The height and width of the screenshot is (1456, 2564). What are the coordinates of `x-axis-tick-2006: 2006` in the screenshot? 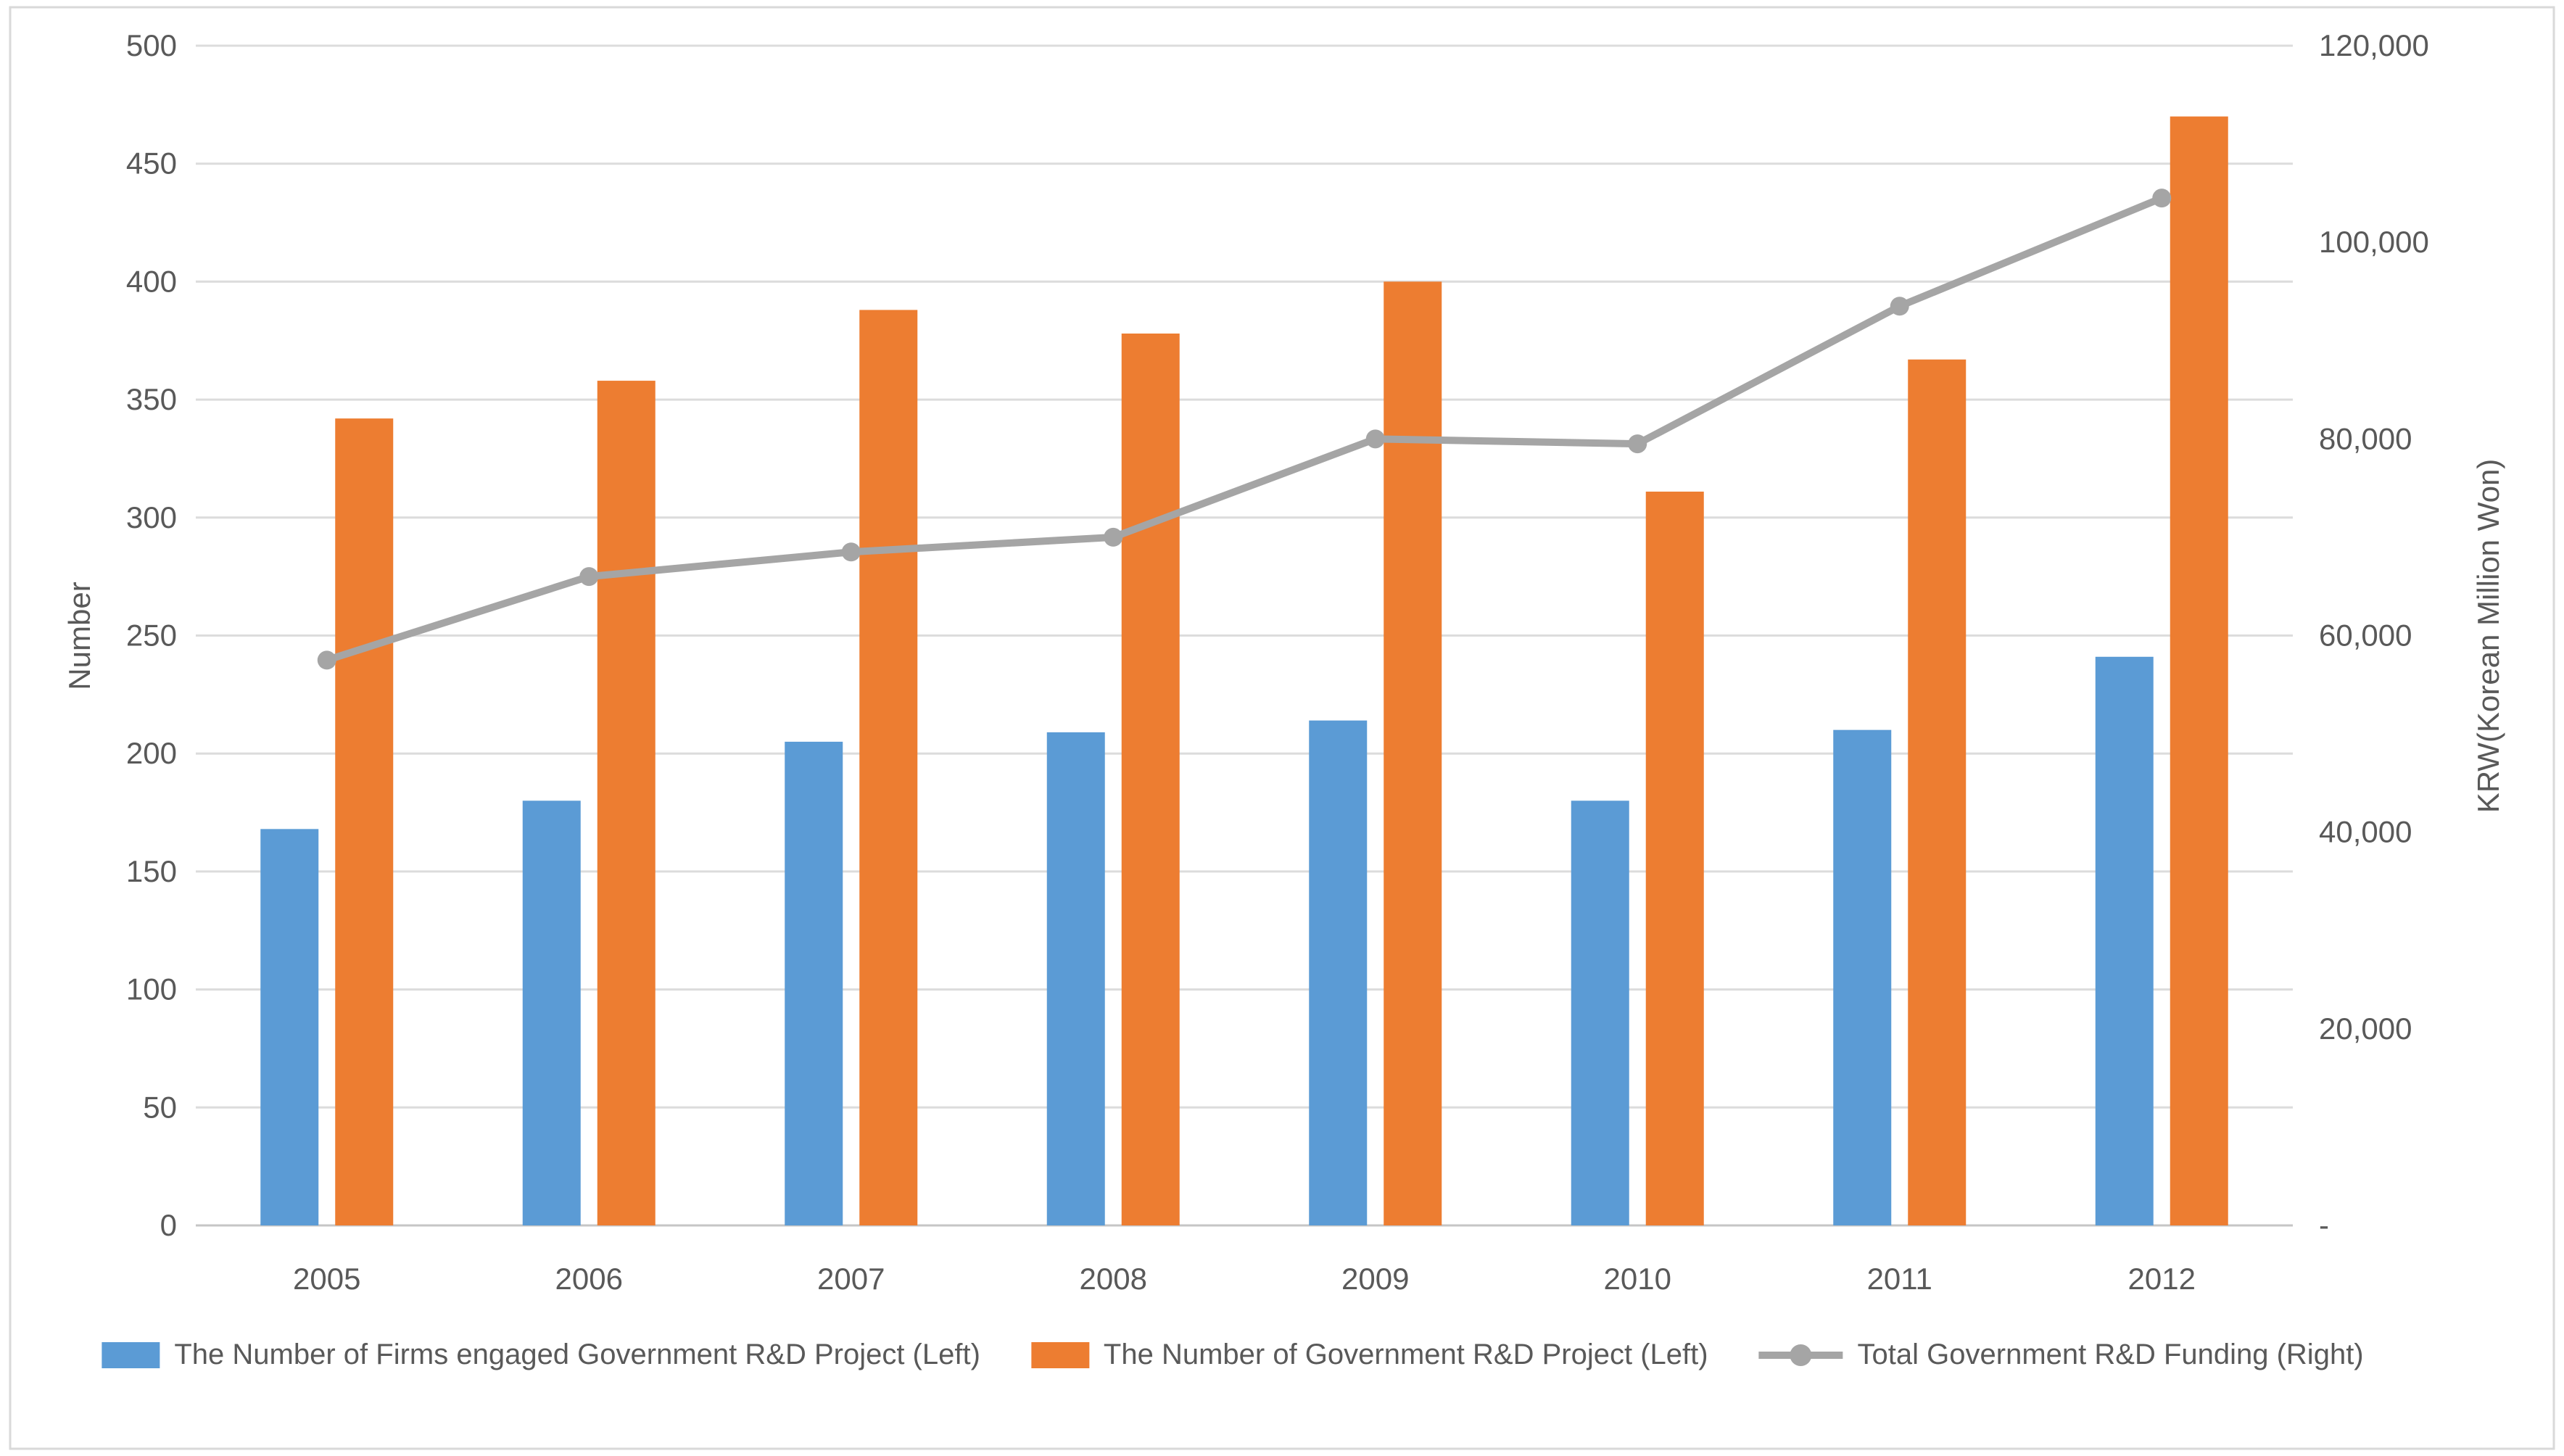 It's located at (589, 1279).